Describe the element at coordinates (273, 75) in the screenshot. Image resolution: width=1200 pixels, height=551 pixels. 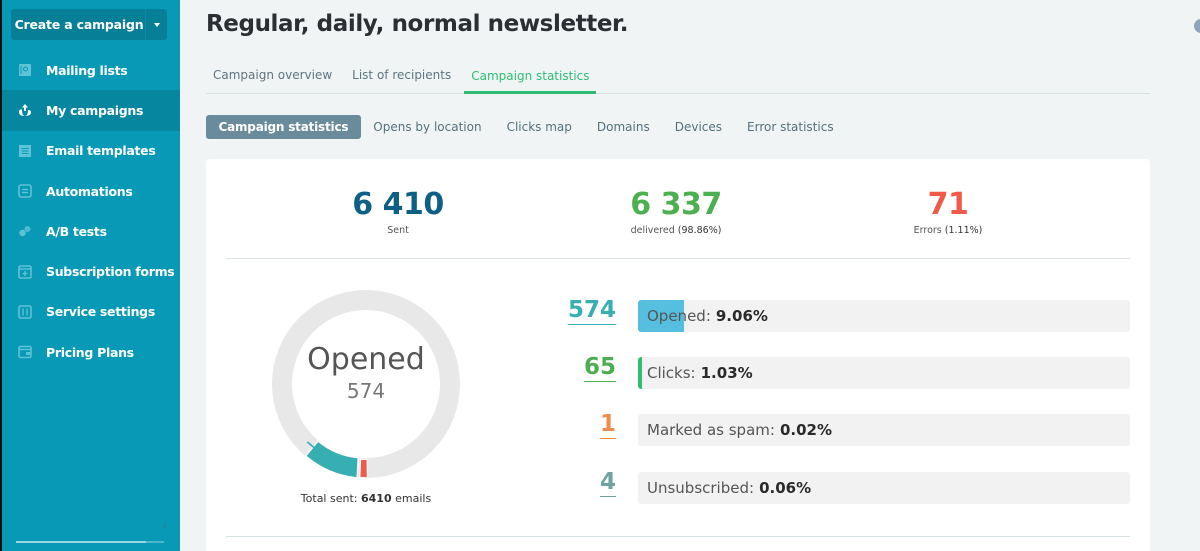
I see `tab-campaign-overview: Campaign overview` at that location.